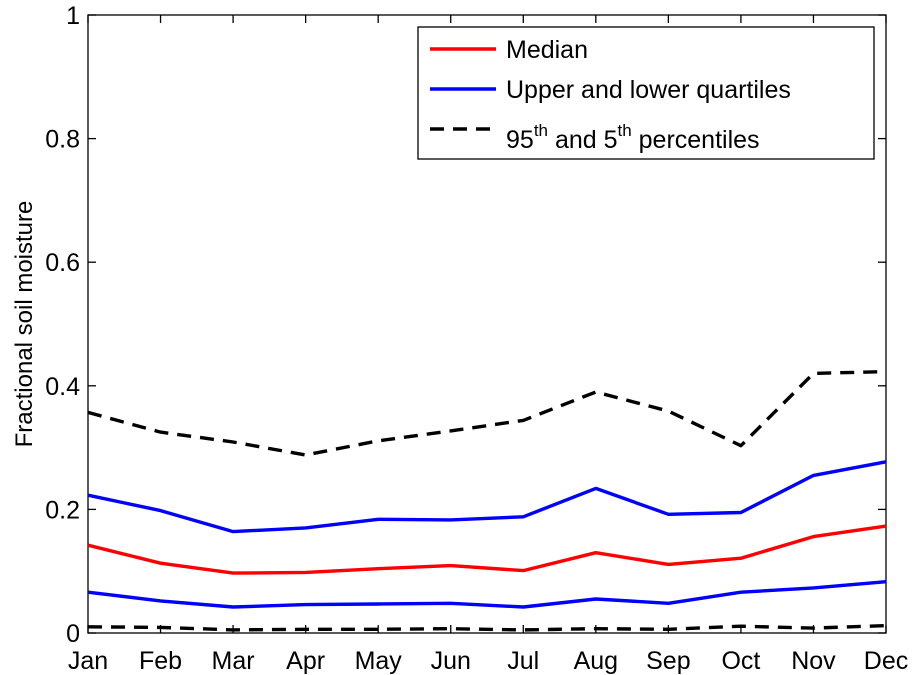  I want to click on x-tick-label: Sep, so click(668, 661).